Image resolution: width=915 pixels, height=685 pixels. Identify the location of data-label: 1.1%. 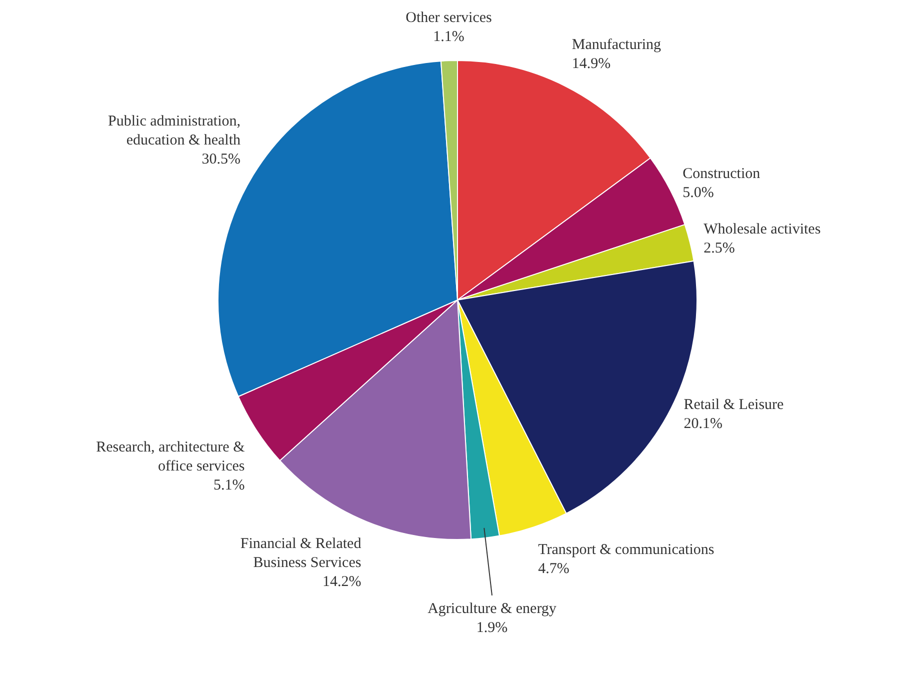
(448, 37).